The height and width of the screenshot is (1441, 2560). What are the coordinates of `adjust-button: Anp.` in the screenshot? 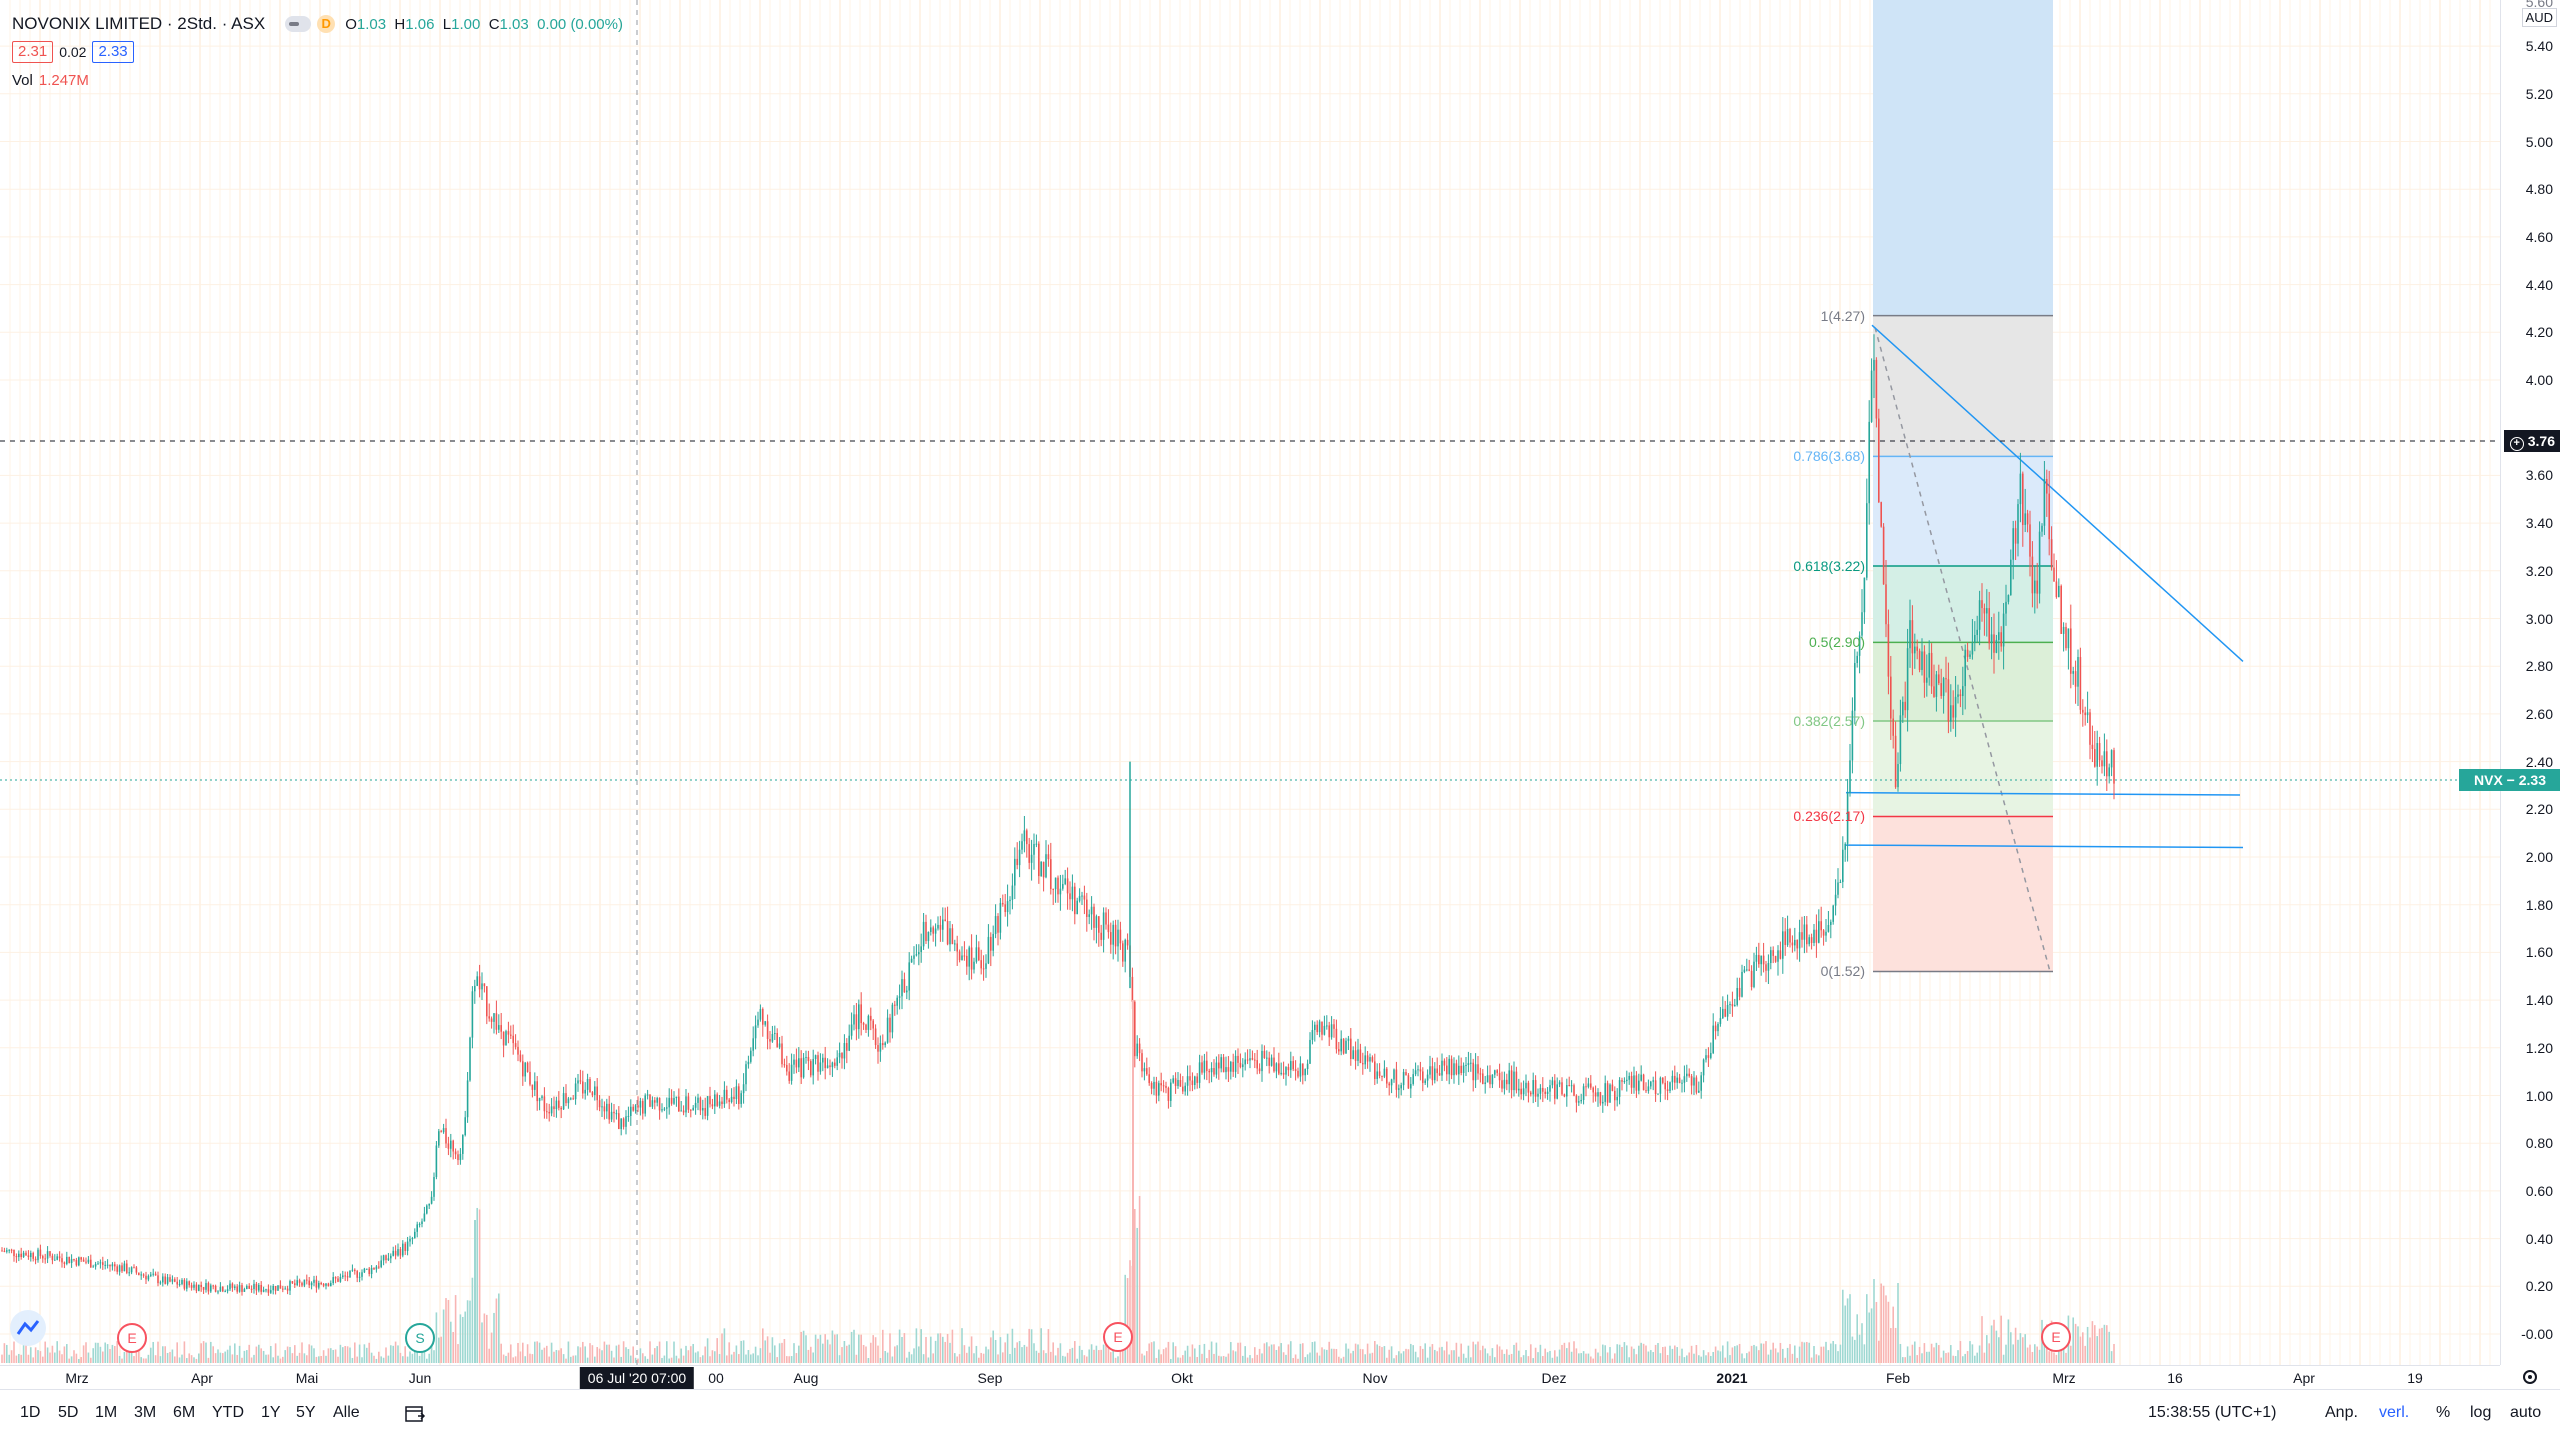 It's located at (2341, 1412).